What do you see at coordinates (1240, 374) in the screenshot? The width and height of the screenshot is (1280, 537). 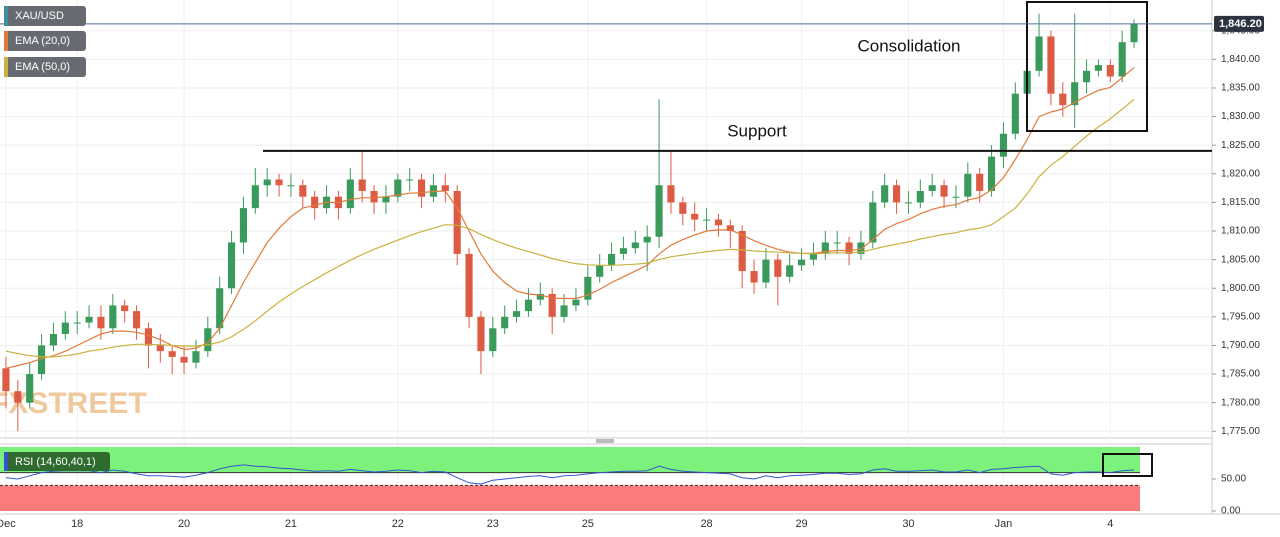 I see `y-tick-label: 1,785.00` at bounding box center [1240, 374].